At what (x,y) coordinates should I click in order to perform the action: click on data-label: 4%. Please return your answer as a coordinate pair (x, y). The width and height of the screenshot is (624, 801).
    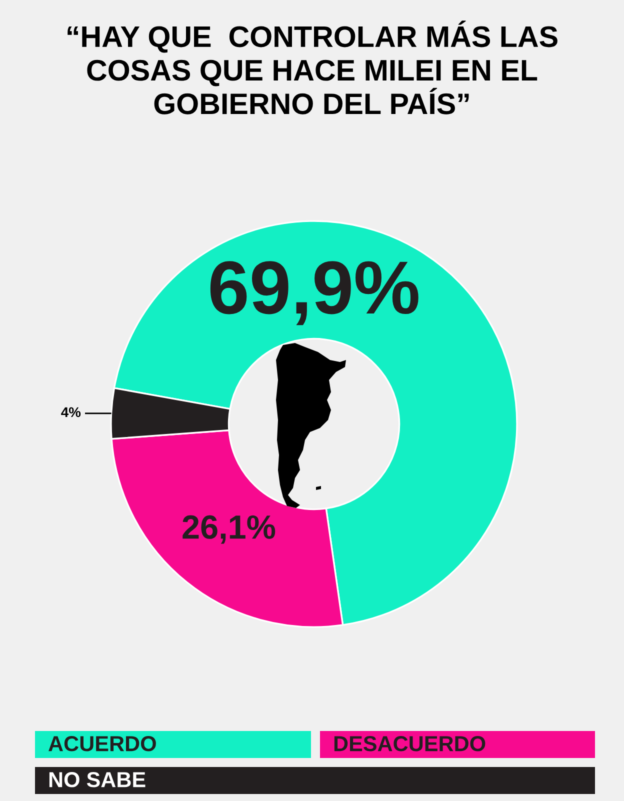
    Looking at the image, I should click on (71, 412).